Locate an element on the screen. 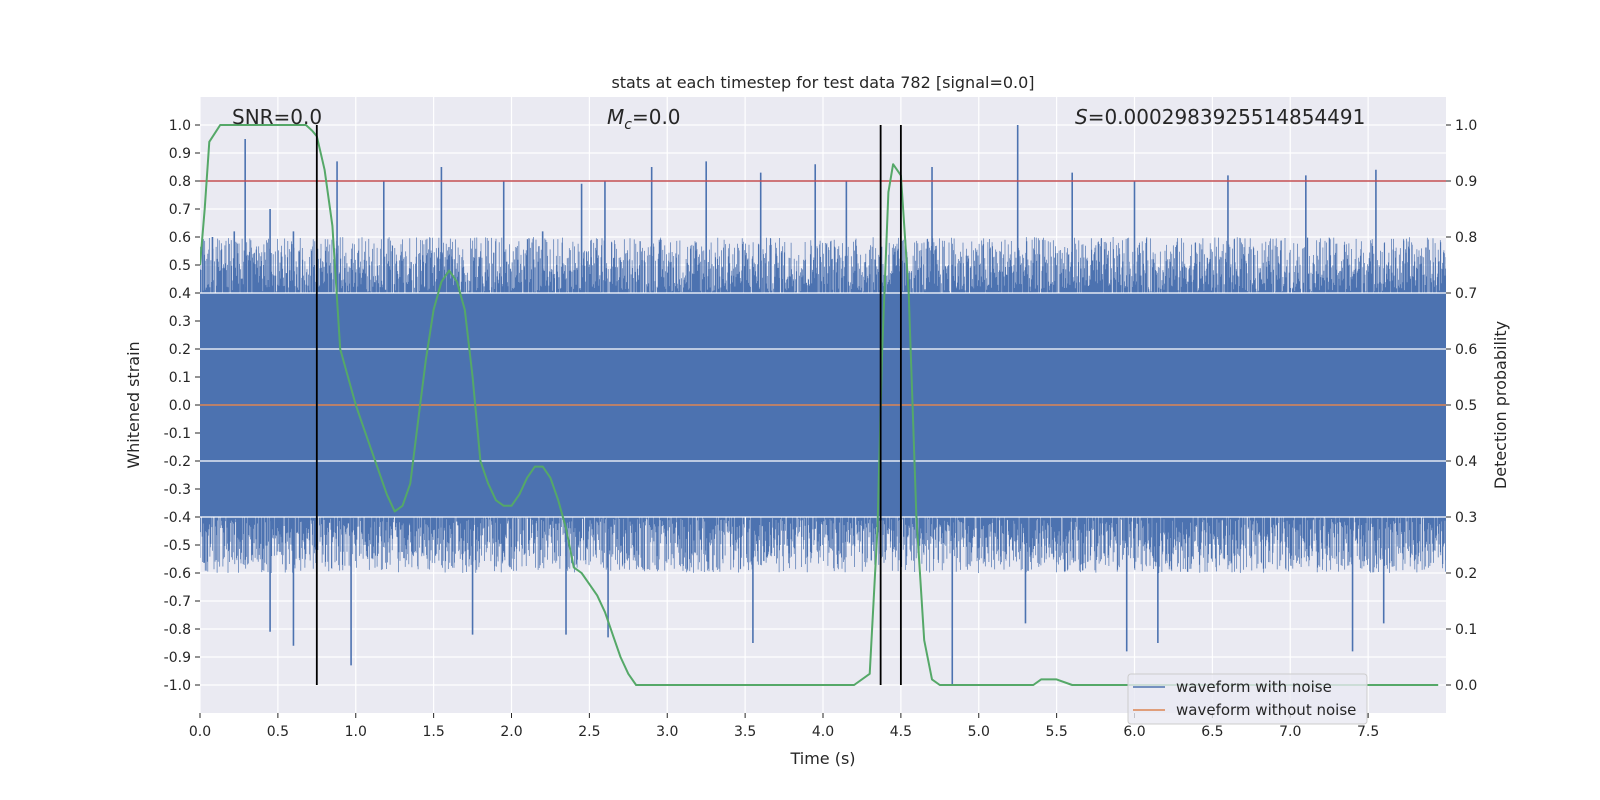  legend-label-noise: waveform with noise is located at coordinates (1254, 687).